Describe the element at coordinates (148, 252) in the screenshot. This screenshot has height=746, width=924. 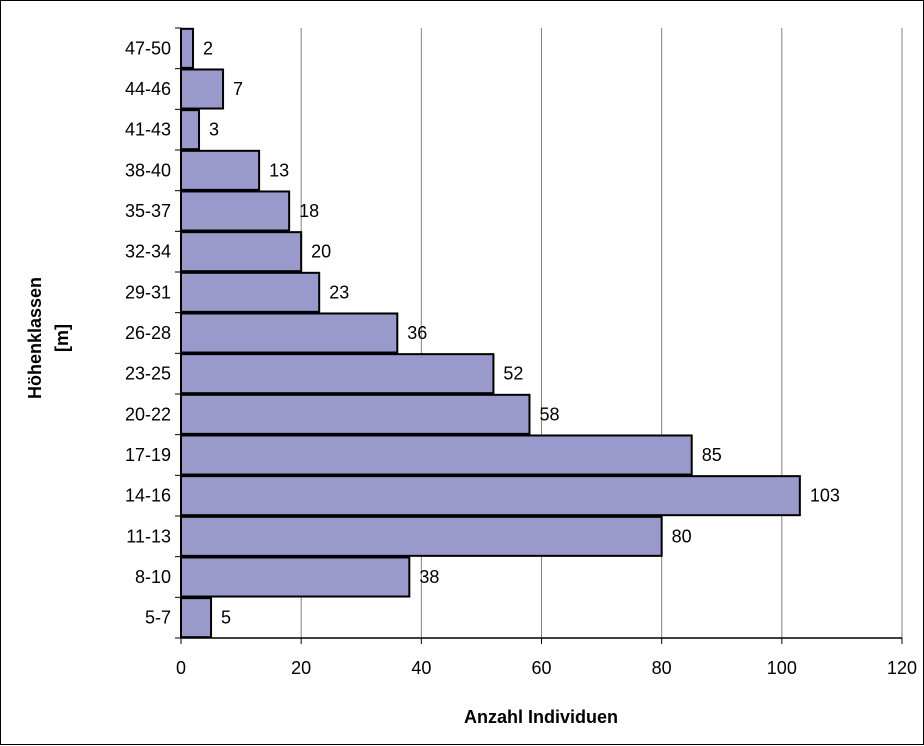
I see `y-tick-label-32-34: 32-34` at that location.